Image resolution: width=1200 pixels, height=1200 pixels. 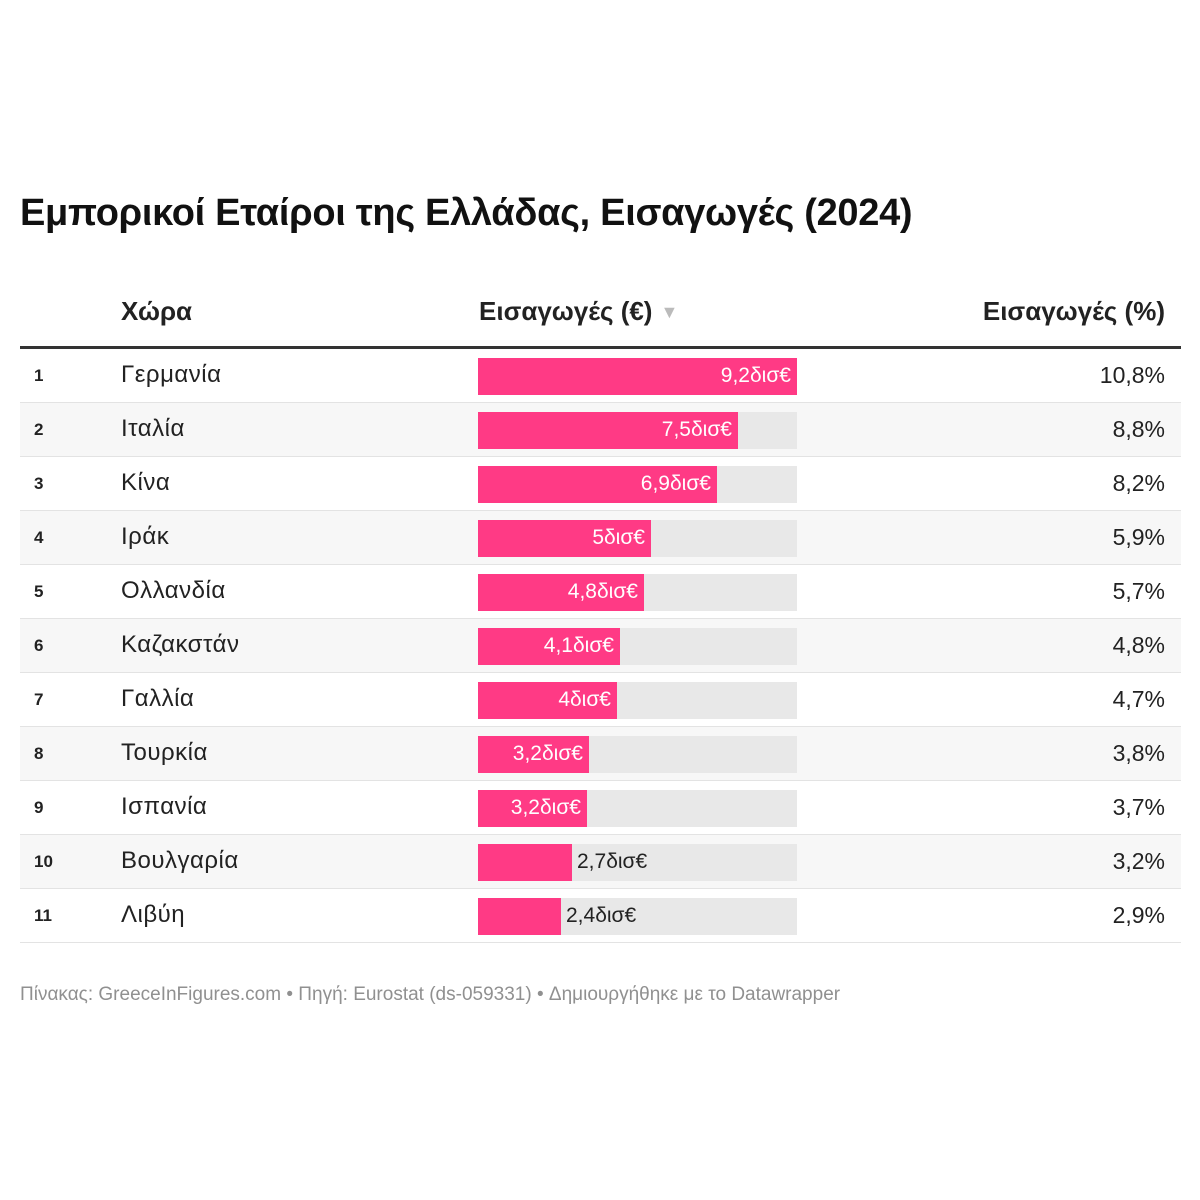 What do you see at coordinates (637, 646) in the screenshot?
I see `bar-track: 4,1δισ€` at bounding box center [637, 646].